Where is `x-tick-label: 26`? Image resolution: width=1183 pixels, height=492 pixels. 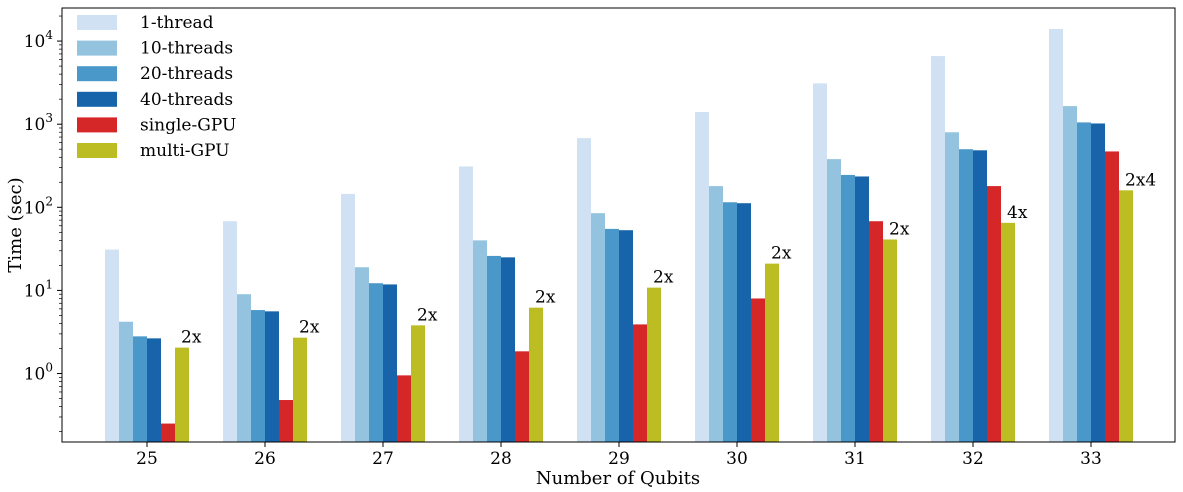 x-tick-label: 26 is located at coordinates (265, 459).